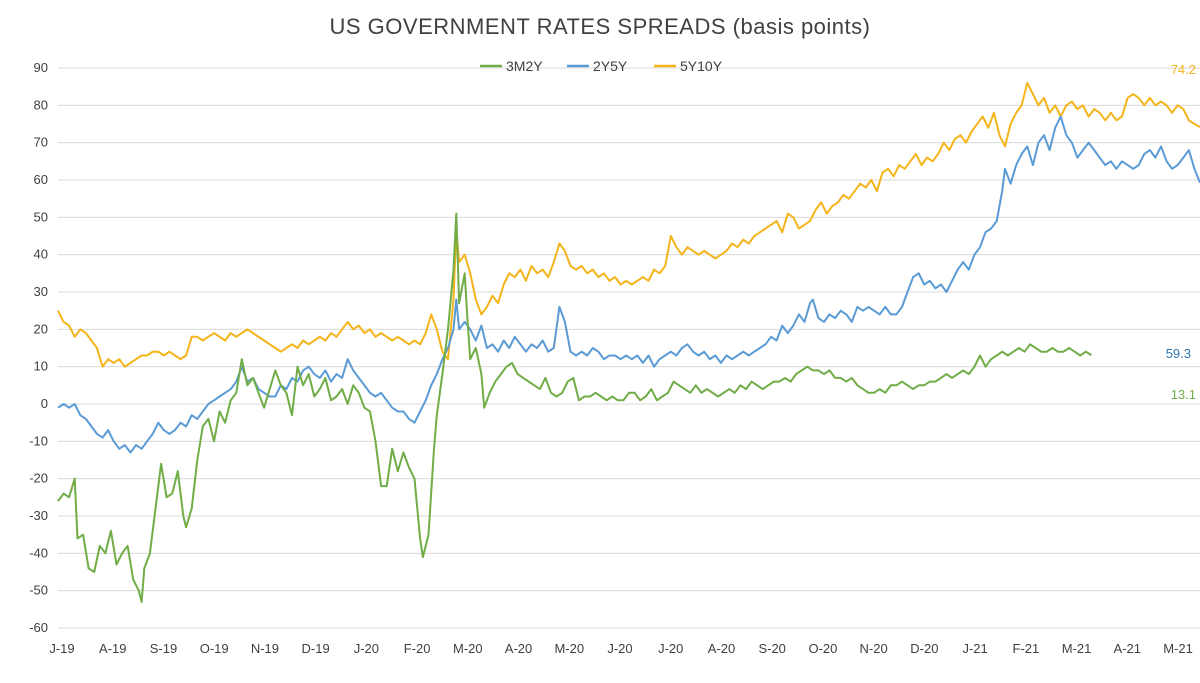  Describe the element at coordinates (1178, 353) in the screenshot. I see `end-label-2y5y: 59.3` at that location.